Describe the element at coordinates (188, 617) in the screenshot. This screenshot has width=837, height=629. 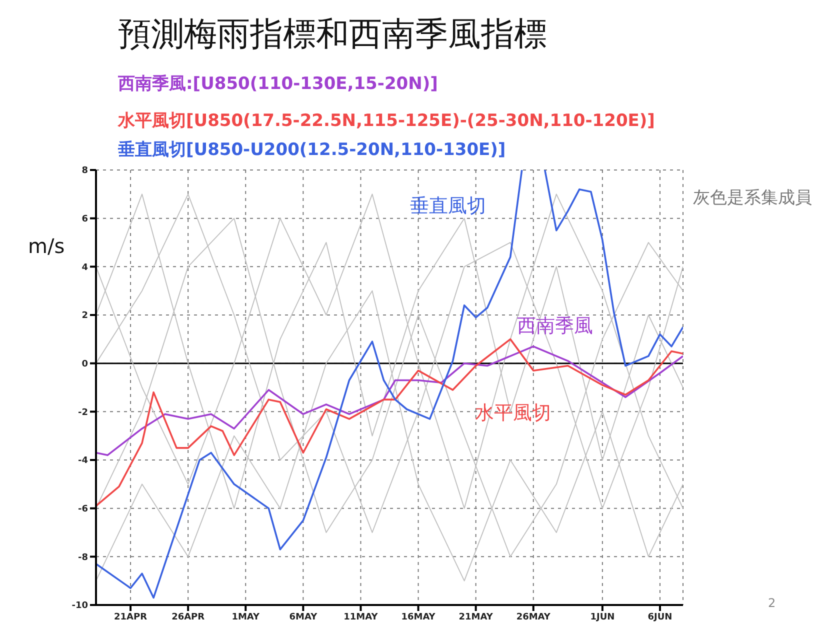
I see `x-tick-label: 26APR` at that location.